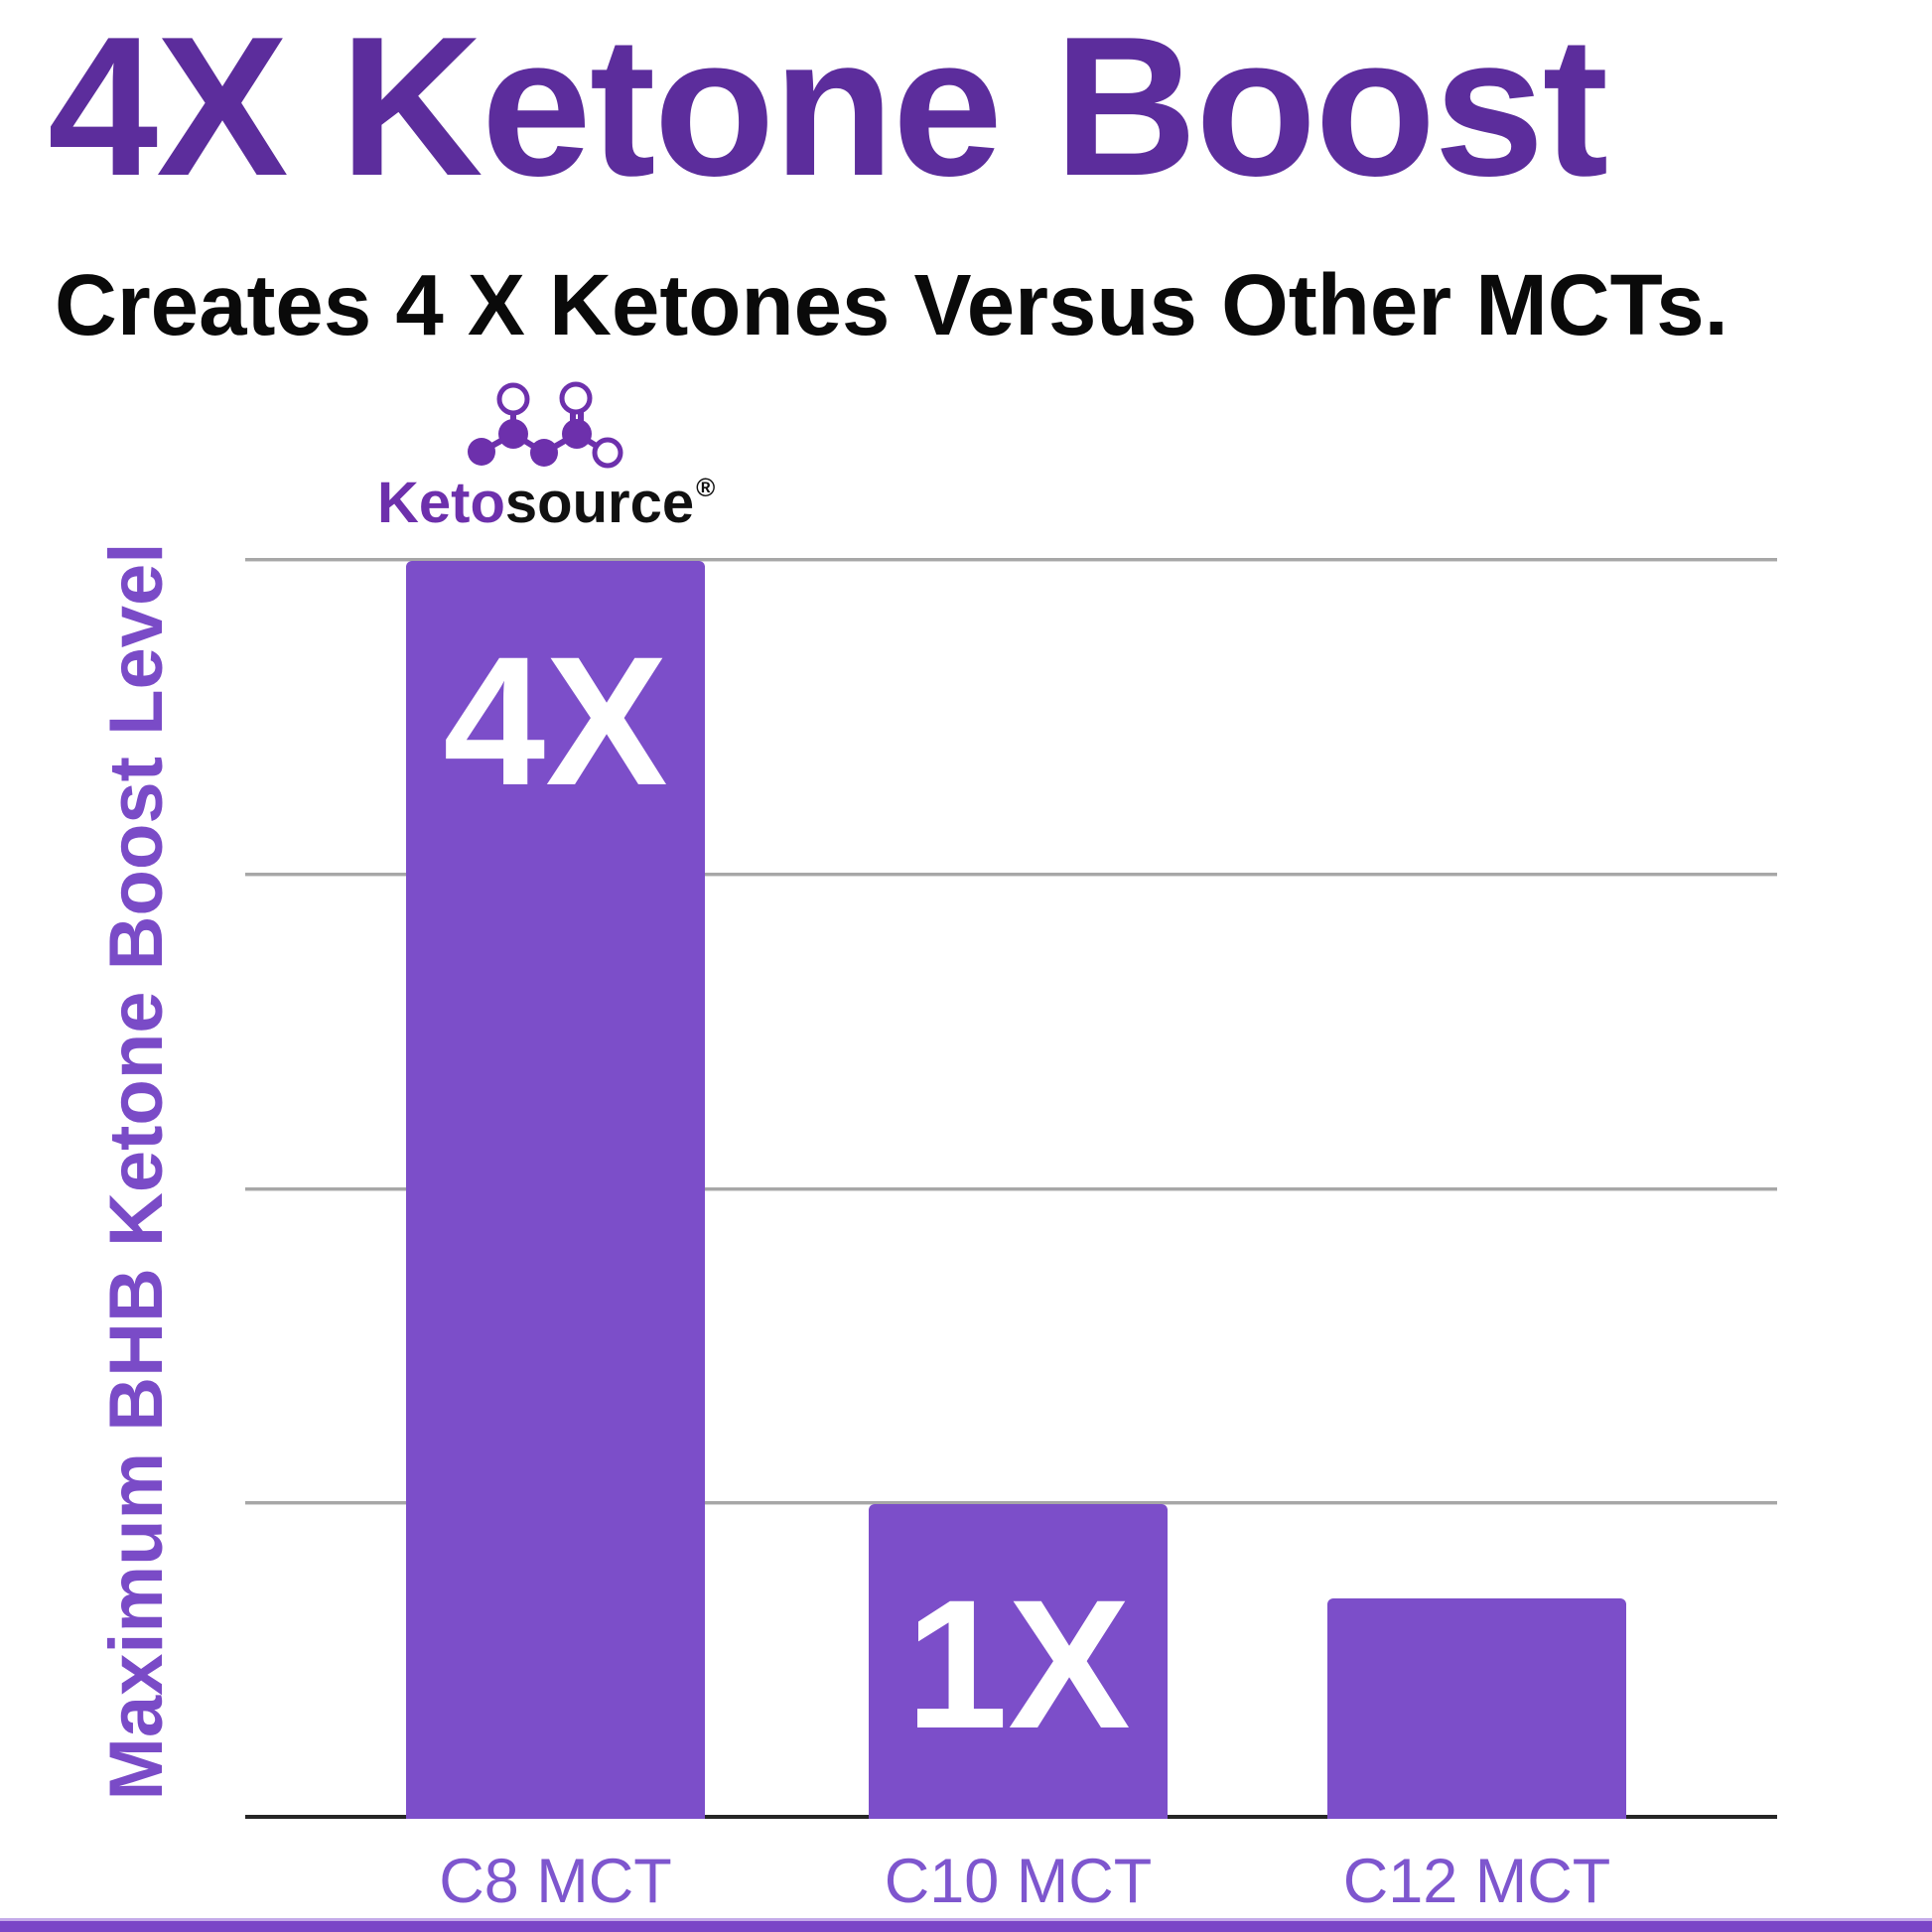  What do you see at coordinates (599, 503) in the screenshot?
I see `brand-logo-source: source` at bounding box center [599, 503].